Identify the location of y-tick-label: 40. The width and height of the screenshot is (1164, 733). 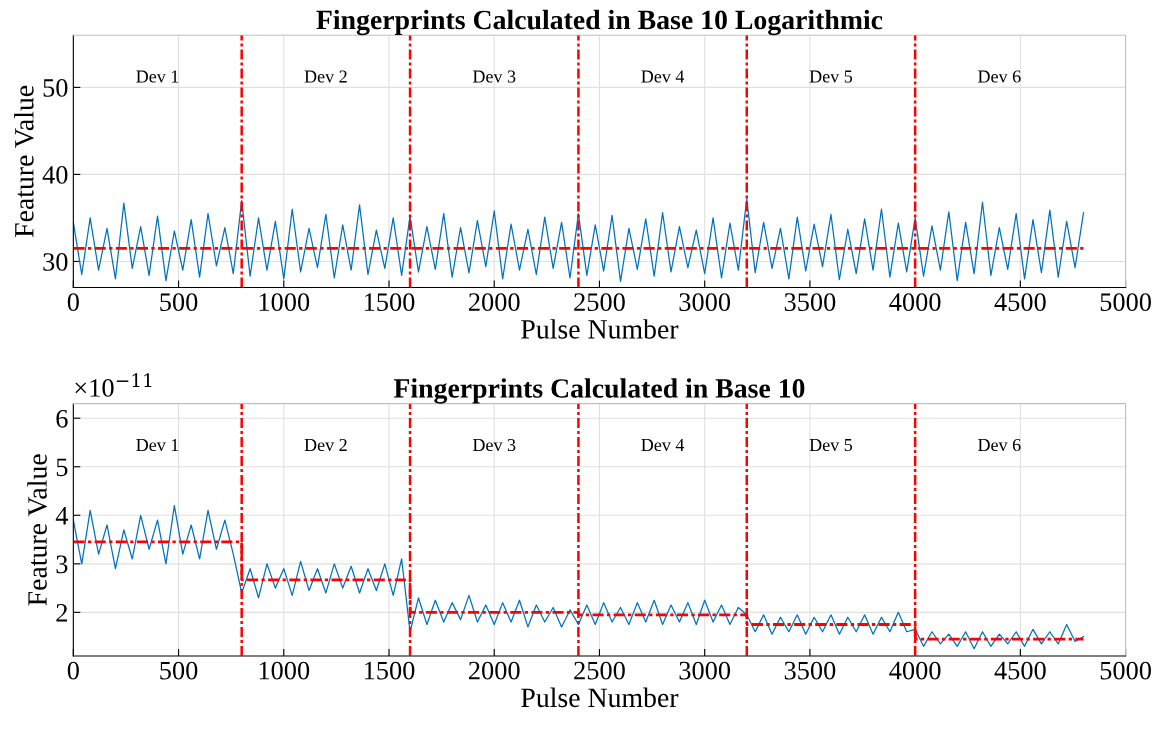
(55, 175).